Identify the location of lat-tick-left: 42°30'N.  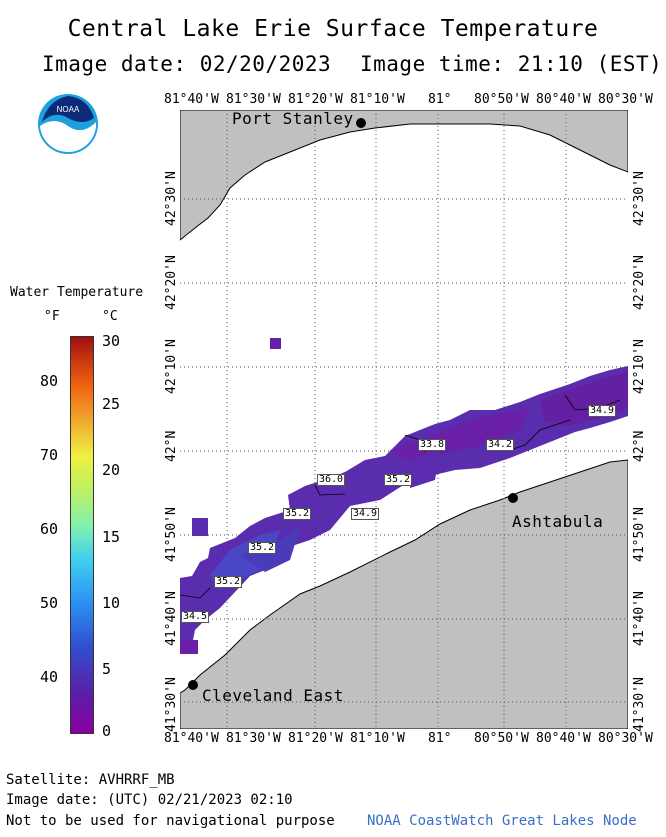
(171, 198).